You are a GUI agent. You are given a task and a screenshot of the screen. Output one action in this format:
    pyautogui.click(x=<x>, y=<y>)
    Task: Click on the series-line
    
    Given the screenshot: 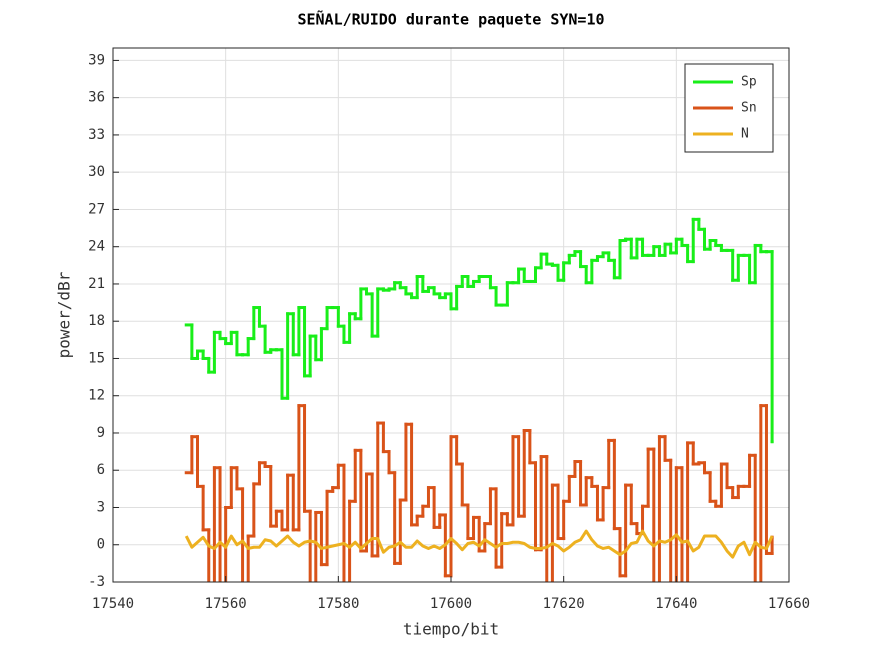 What is the action you would take?
    pyautogui.click(x=479, y=544)
    